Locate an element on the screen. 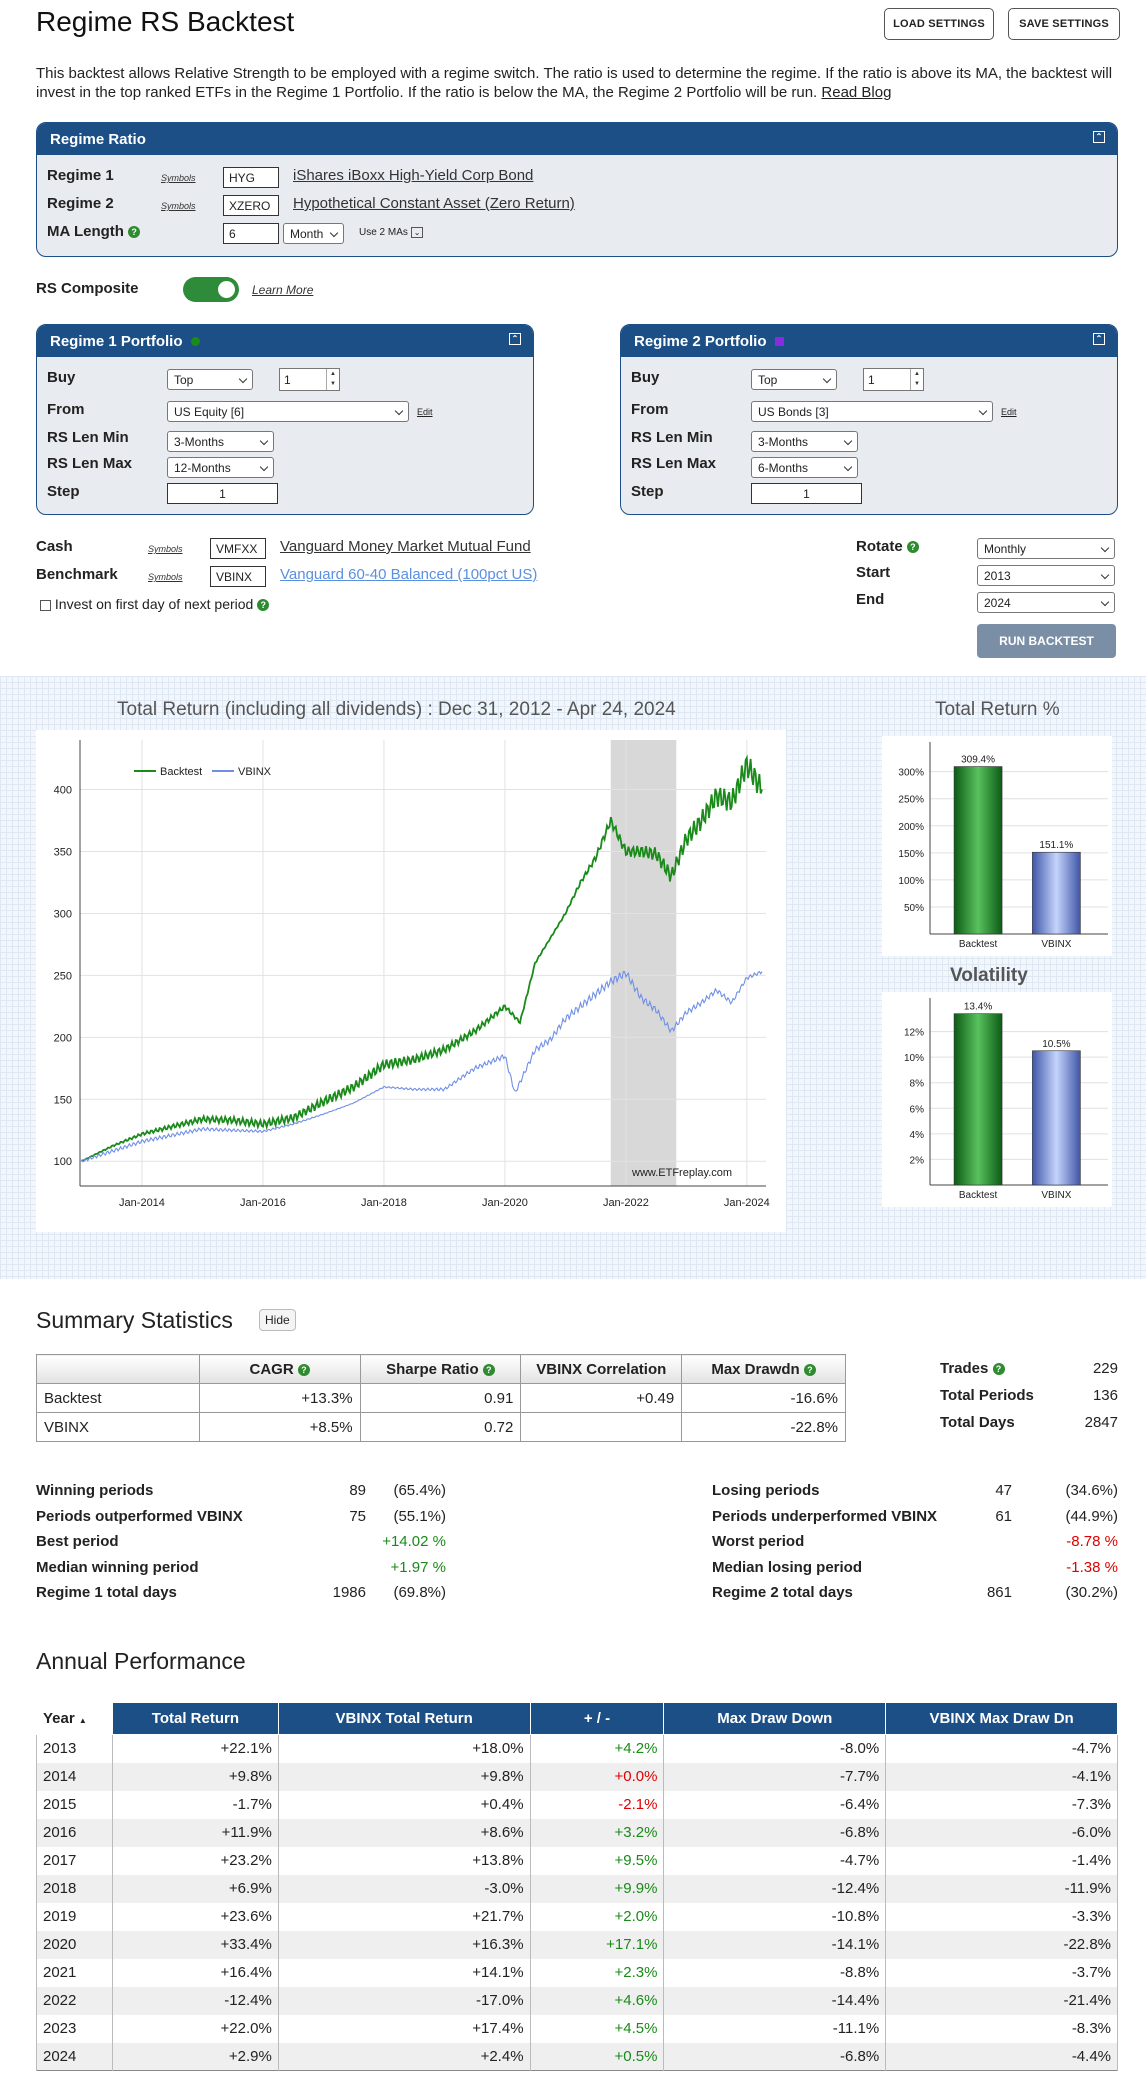 The image size is (1146, 2083). period-stat-label: Regime 2 total days is located at coordinates (782, 1592).